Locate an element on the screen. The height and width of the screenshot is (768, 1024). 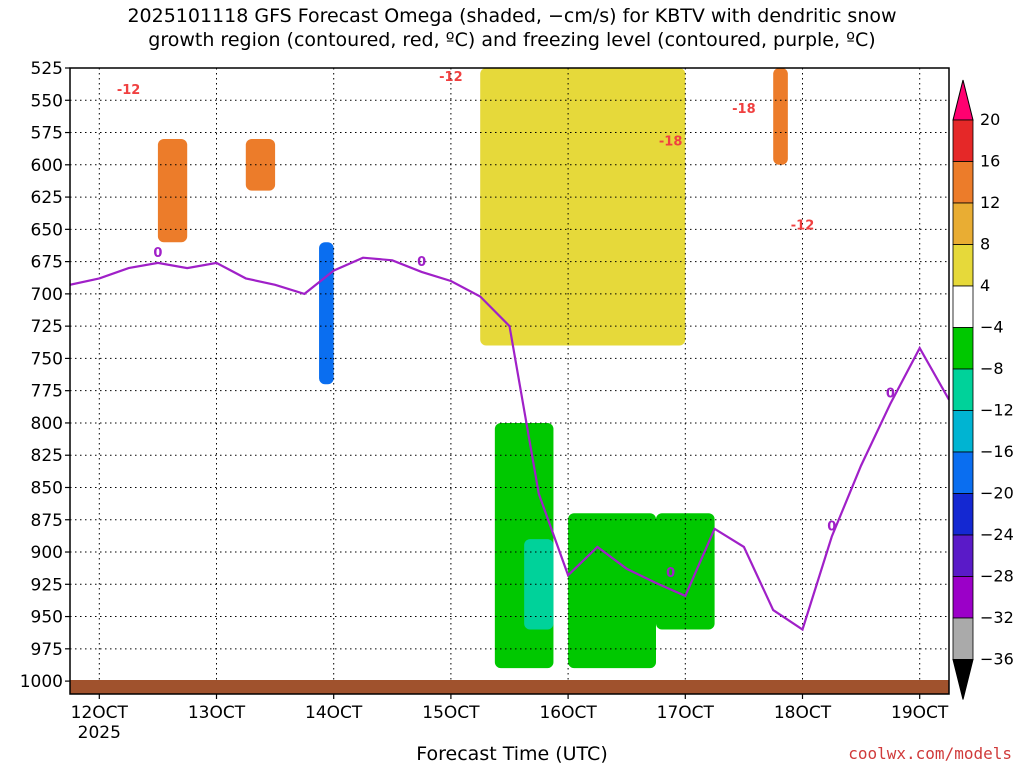
x-tick-label-13OCT: 13OCT is located at coordinates (217, 713).